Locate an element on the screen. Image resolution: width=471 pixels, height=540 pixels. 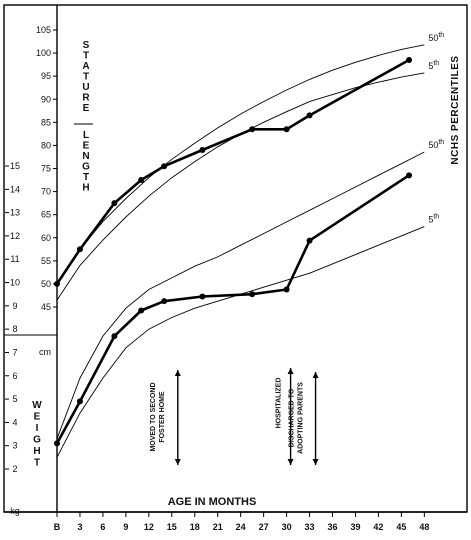
x-tick-label: 15 is located at coordinates (172, 527).